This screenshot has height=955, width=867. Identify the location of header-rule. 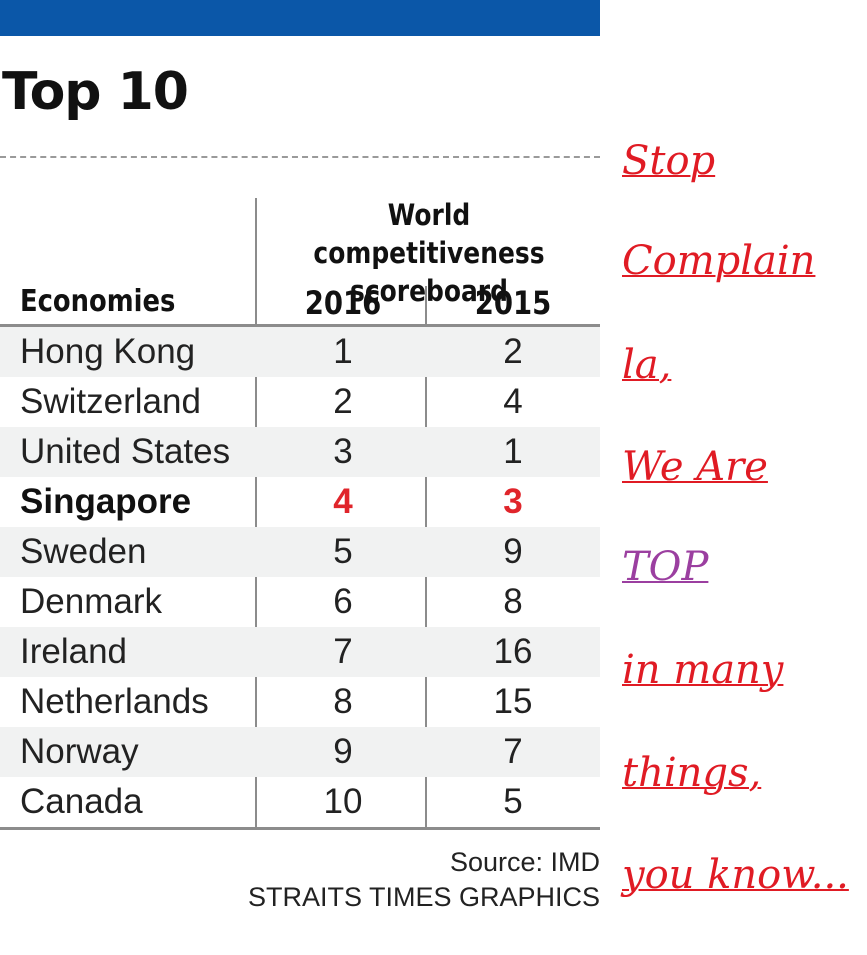
(300, 325).